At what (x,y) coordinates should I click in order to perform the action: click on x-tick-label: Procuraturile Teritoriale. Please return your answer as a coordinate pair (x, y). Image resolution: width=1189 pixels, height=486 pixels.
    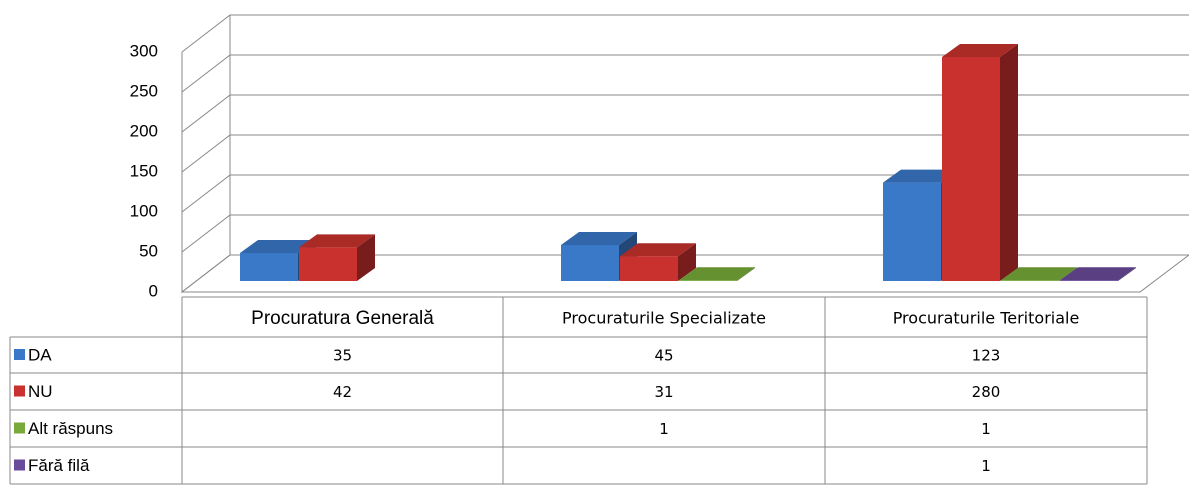
    Looking at the image, I should click on (986, 318).